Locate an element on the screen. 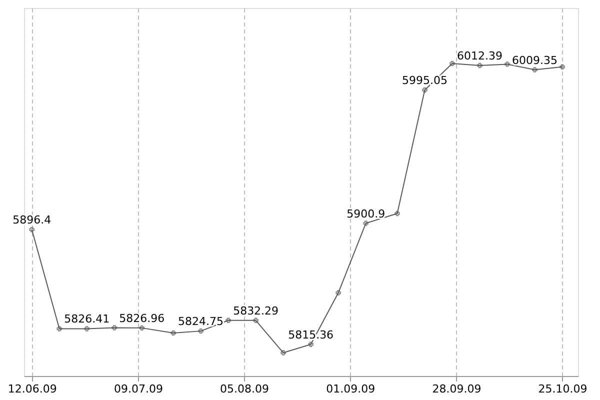 The image size is (600, 400). x-tick-label: 28.09.09 is located at coordinates (457, 389).